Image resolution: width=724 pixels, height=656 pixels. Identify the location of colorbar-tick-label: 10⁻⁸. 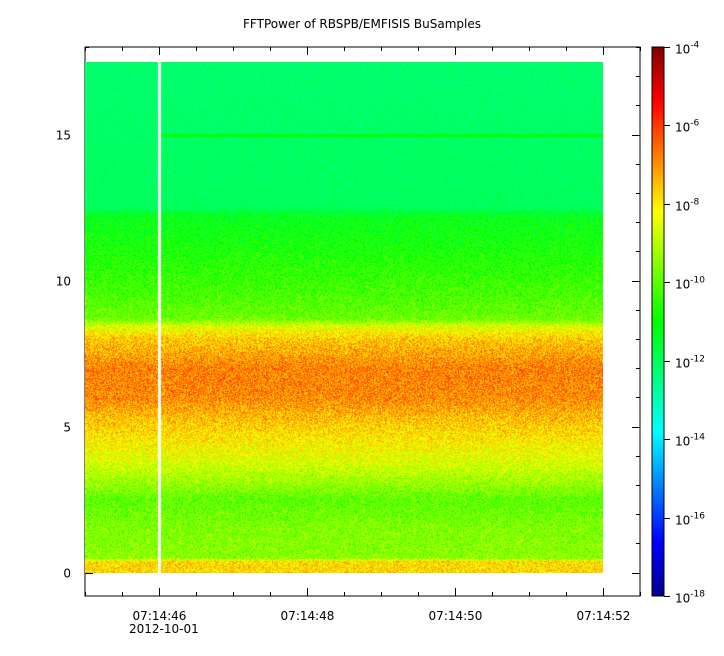
(687, 206).